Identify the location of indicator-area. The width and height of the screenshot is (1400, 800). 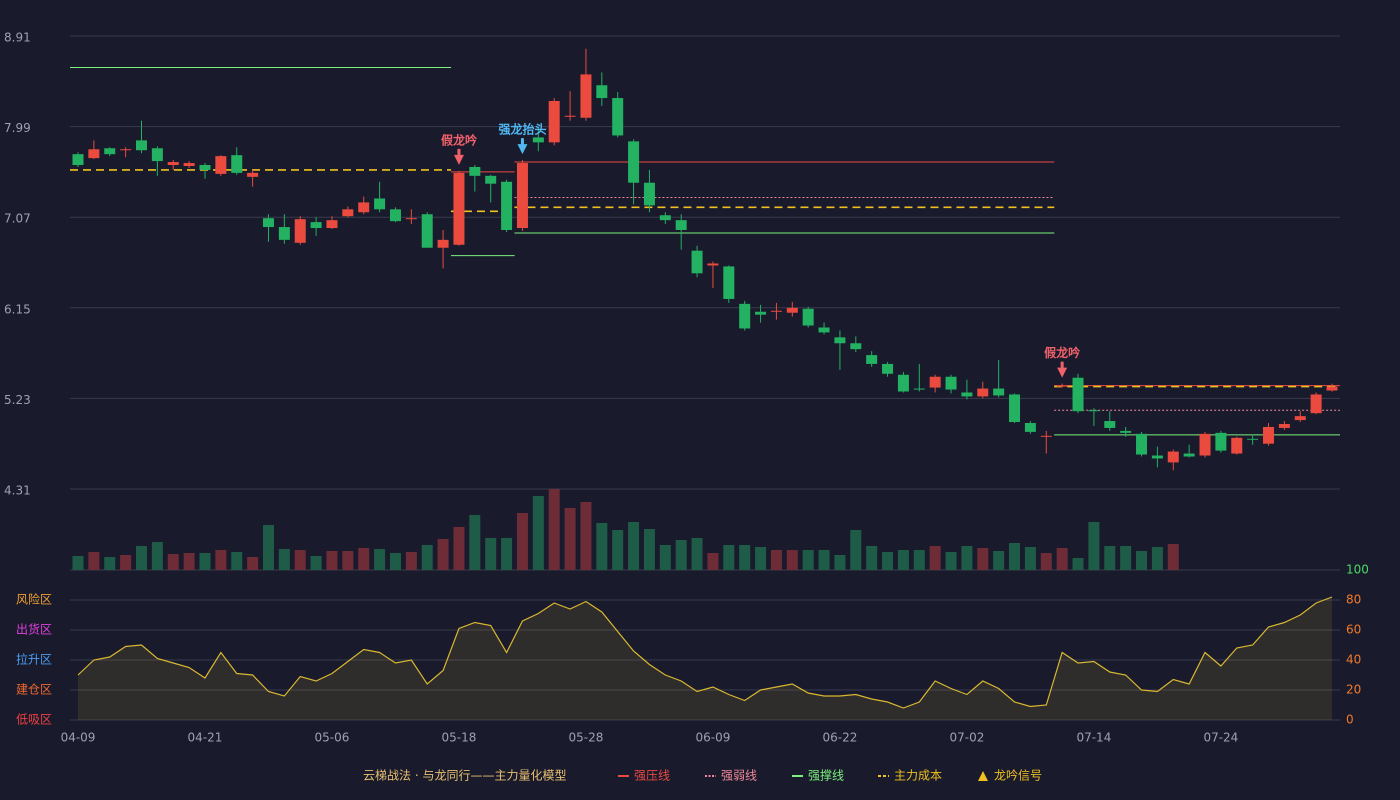
(705, 658).